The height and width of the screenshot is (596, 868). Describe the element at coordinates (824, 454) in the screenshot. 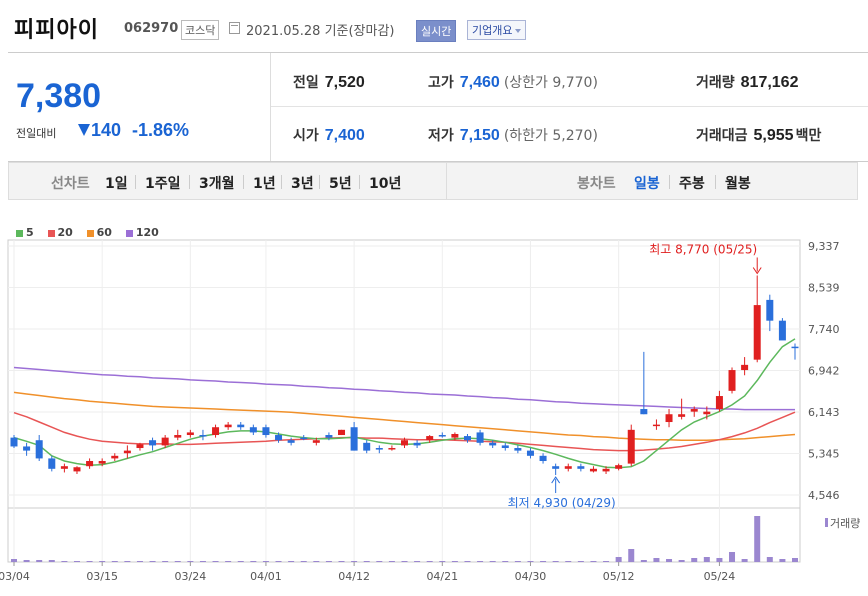

I see `y-tick-label: 5,345` at that location.